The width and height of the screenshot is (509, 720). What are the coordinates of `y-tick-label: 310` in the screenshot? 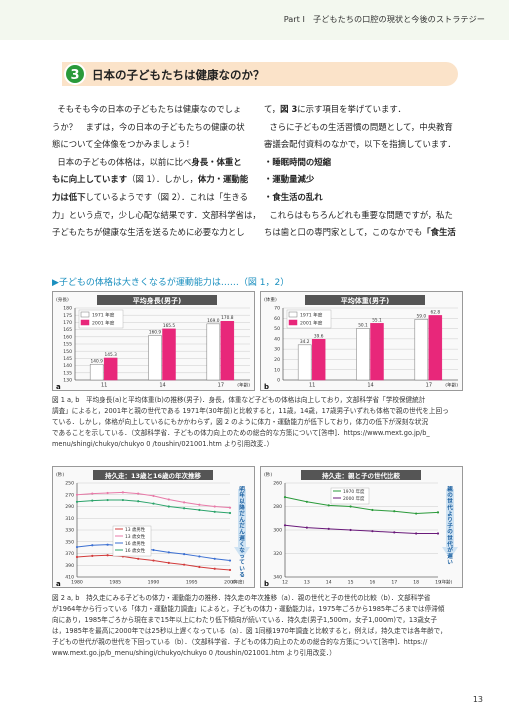 It's located at (69, 519).